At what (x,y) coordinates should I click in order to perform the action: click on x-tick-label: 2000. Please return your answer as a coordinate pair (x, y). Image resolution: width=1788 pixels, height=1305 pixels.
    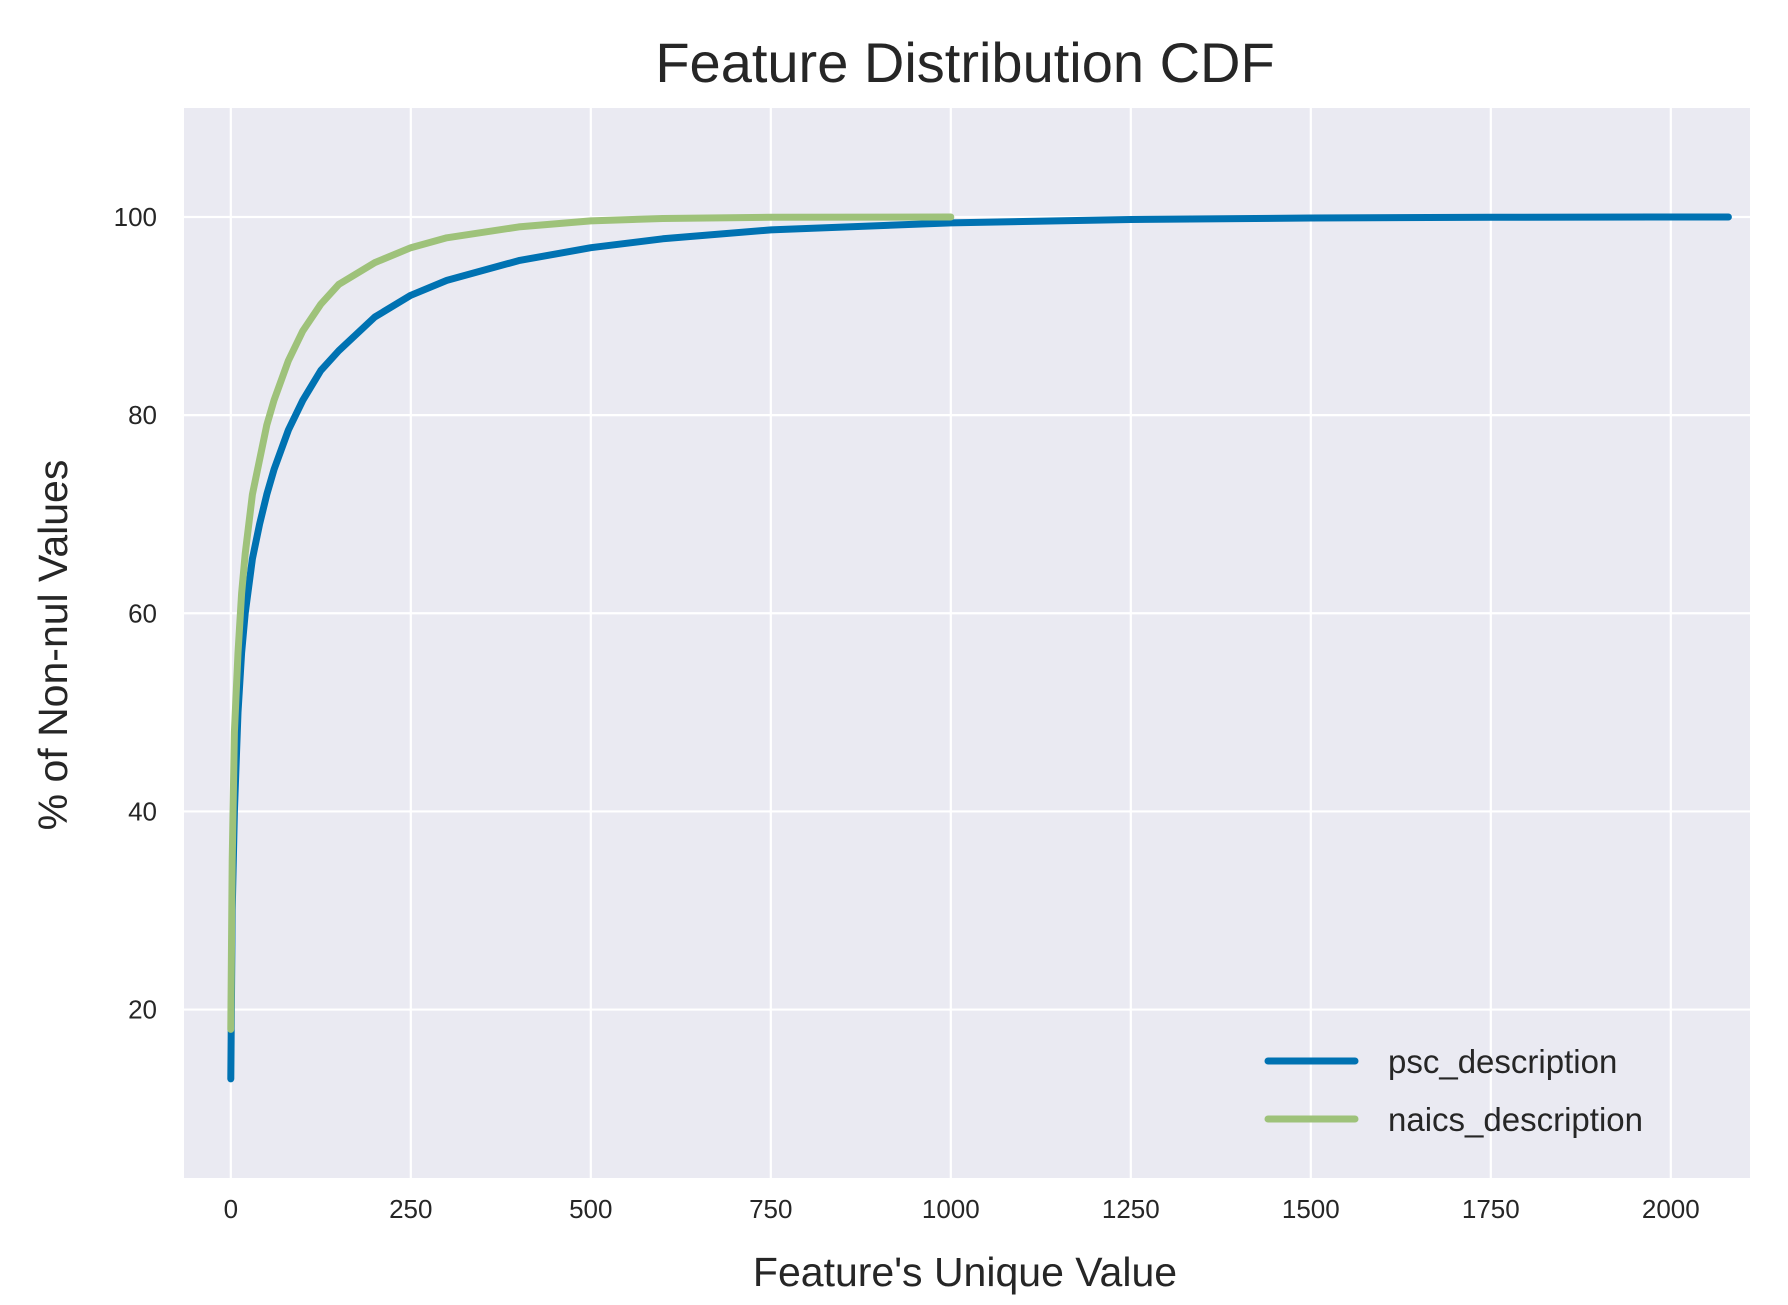
    Looking at the image, I should click on (1671, 1209).